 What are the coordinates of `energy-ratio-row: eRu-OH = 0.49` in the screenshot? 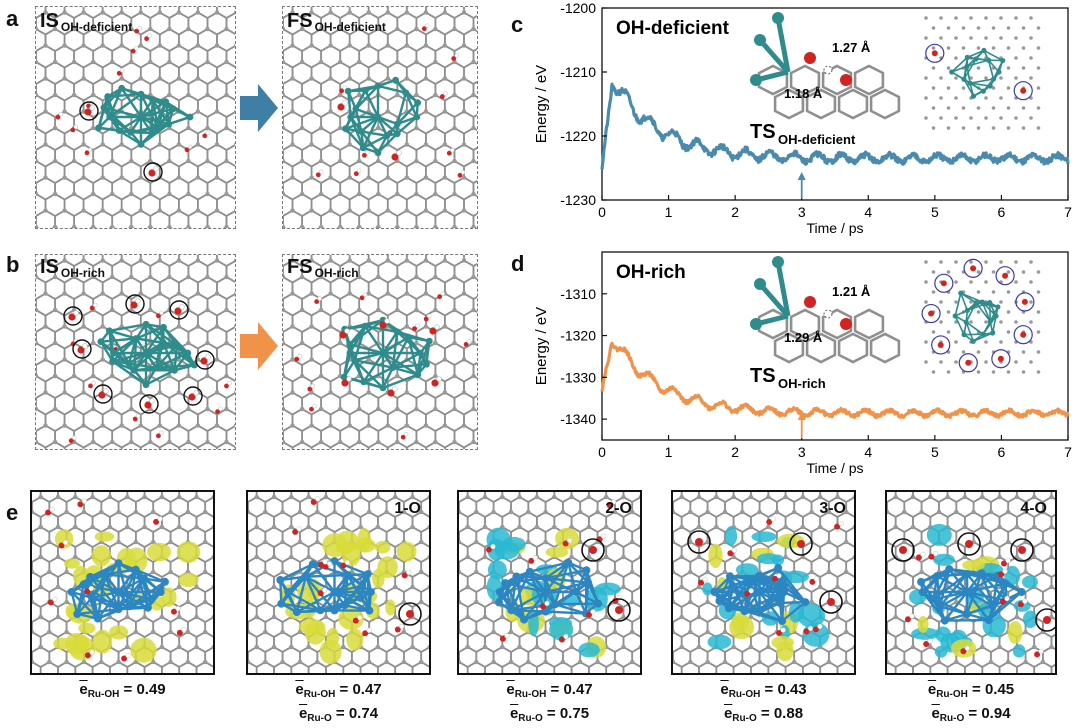 It's located at (122, 692).